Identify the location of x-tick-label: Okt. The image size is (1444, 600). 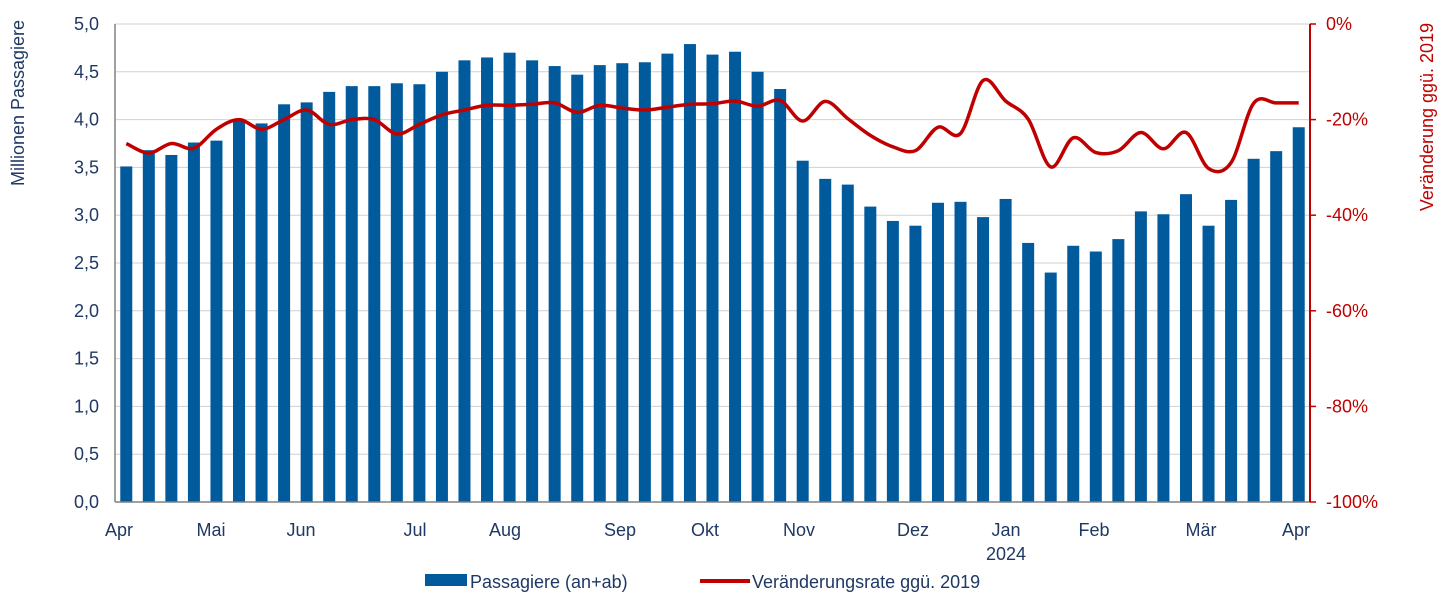
(705, 530).